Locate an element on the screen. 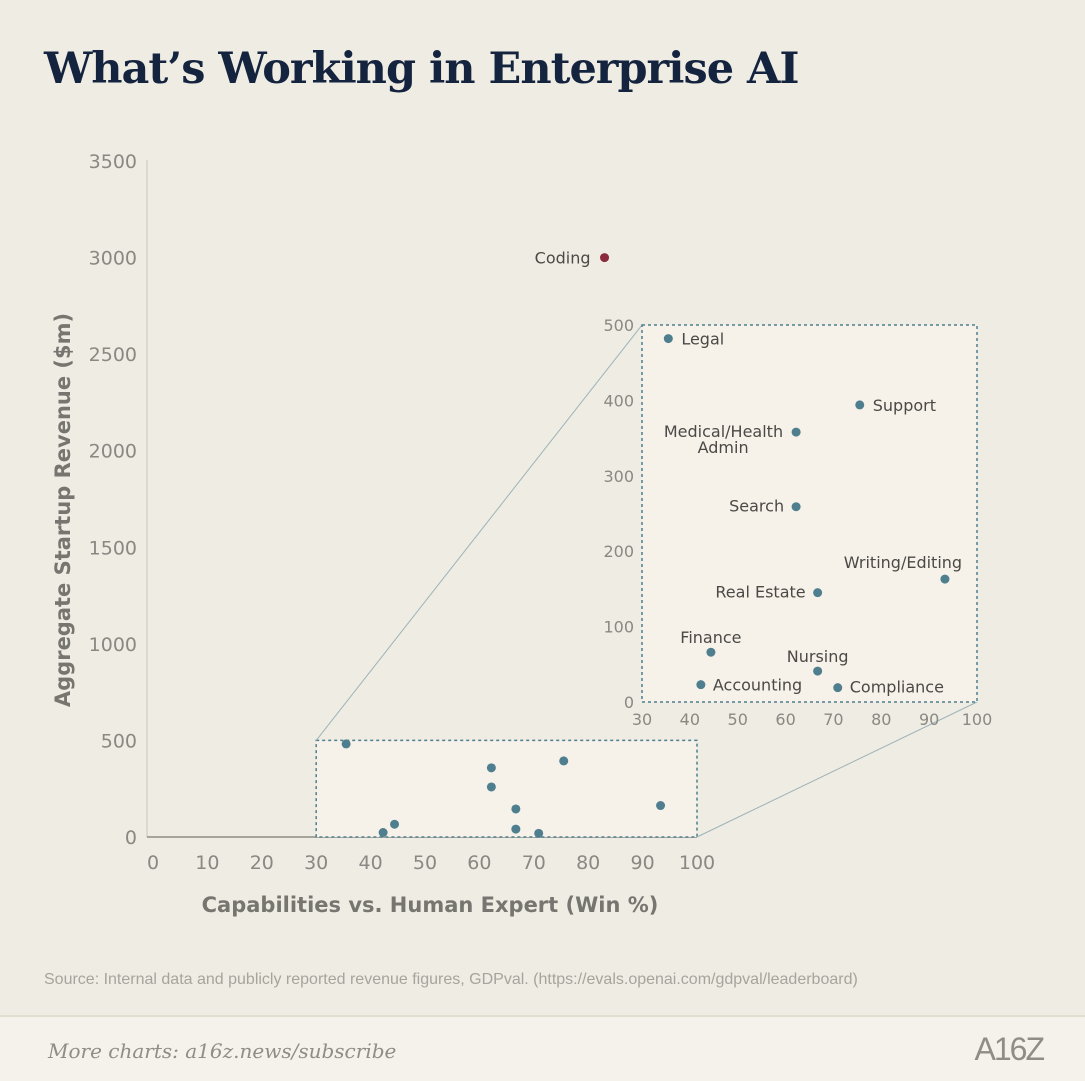  inset-x-tick-label: 50 is located at coordinates (738, 719).